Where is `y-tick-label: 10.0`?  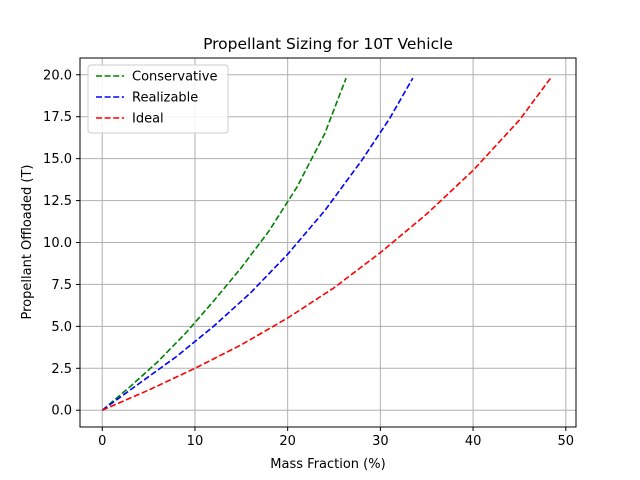
y-tick-label: 10.0 is located at coordinates (57, 243).